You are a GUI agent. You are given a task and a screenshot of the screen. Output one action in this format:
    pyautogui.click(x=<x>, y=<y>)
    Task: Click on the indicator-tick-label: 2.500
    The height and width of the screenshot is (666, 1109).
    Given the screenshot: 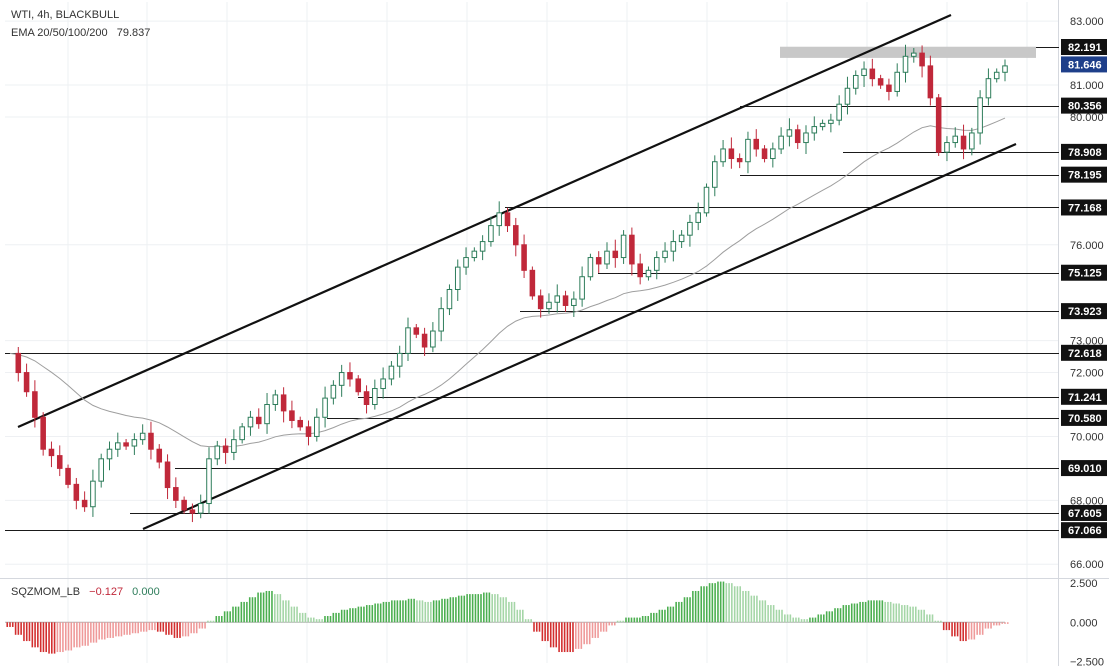 What is the action you would take?
    pyautogui.click(x=1084, y=584)
    